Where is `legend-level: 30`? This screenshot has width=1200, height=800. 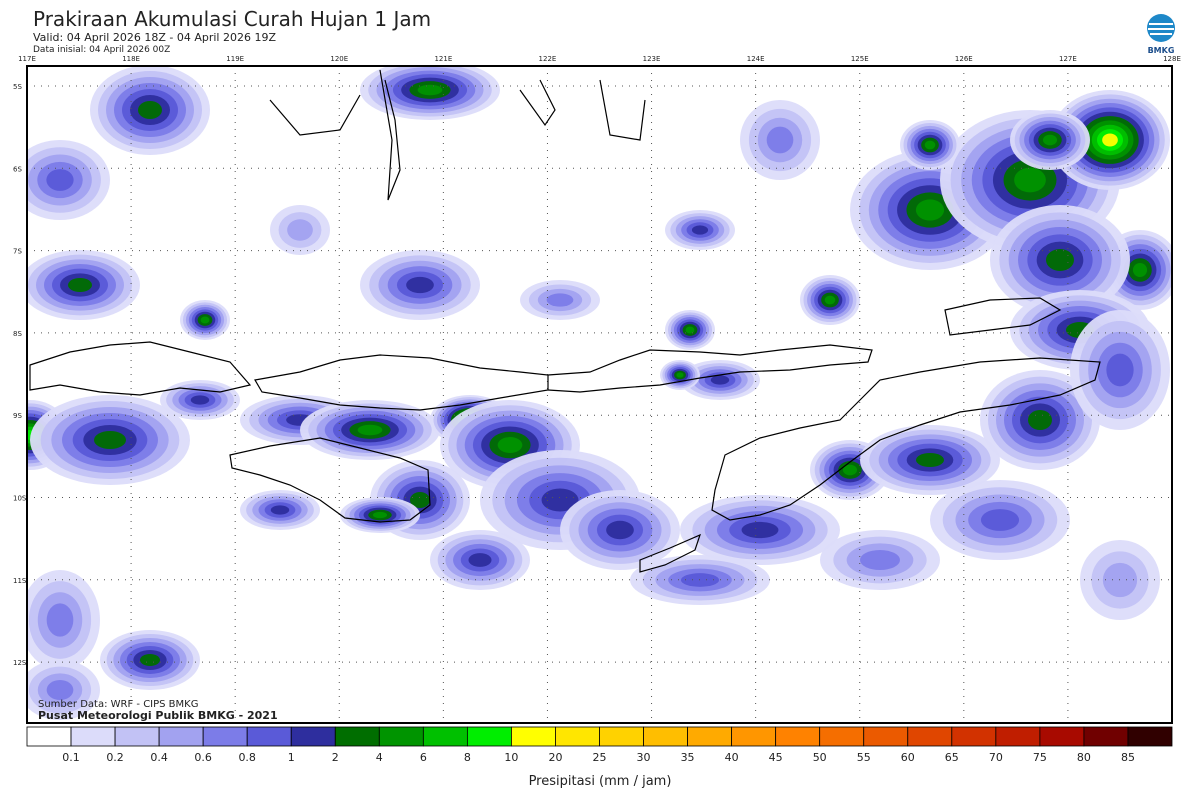 legend-level: 30 is located at coordinates (644, 757).